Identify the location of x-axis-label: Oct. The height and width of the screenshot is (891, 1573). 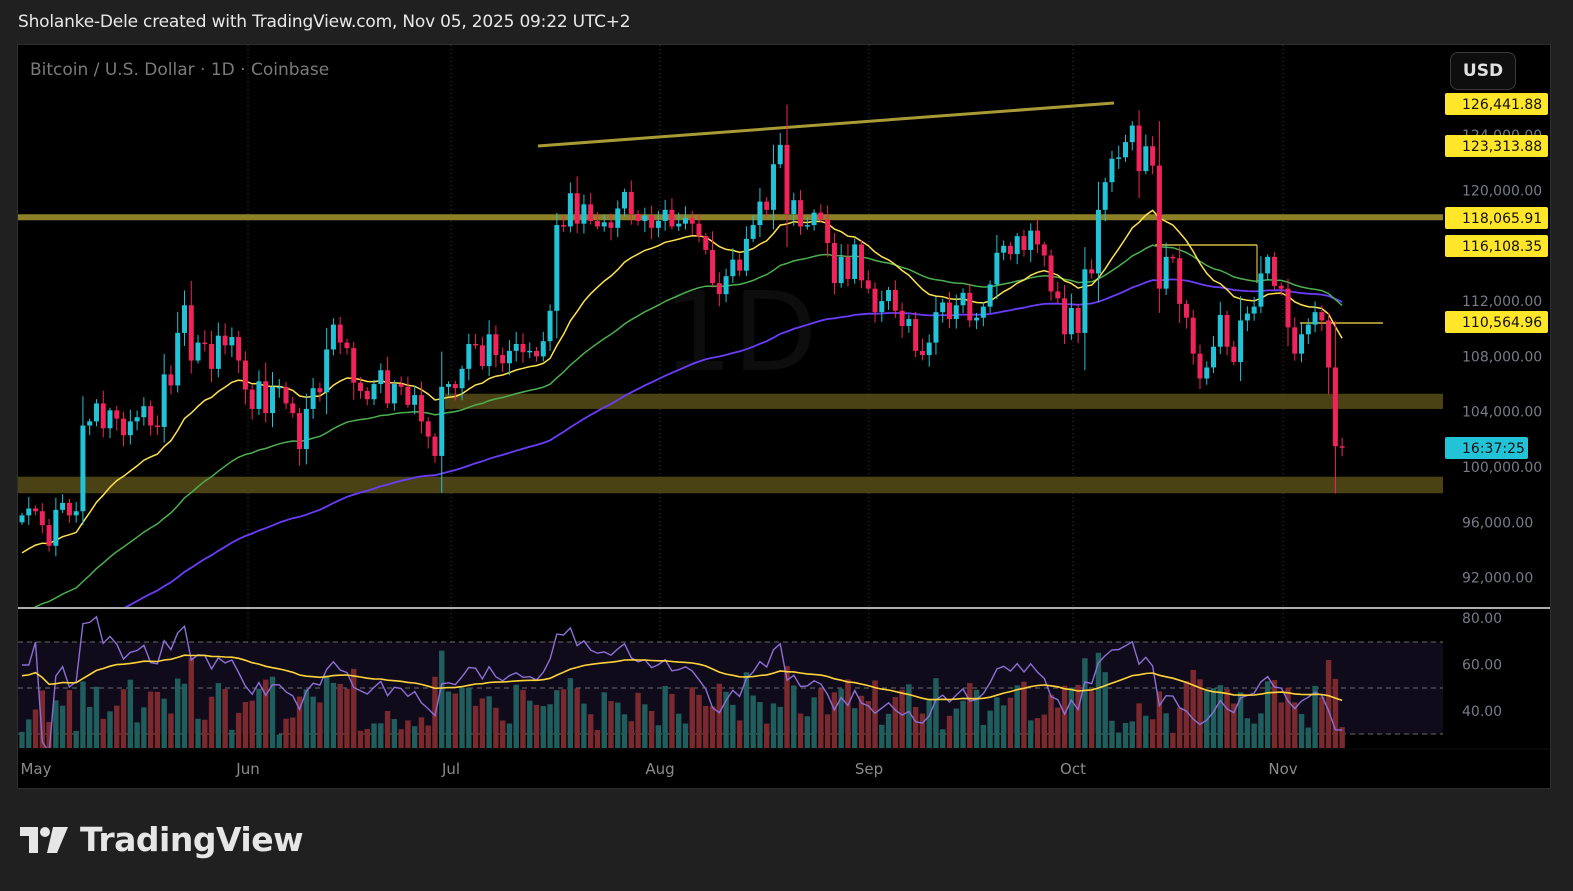
(1073, 769).